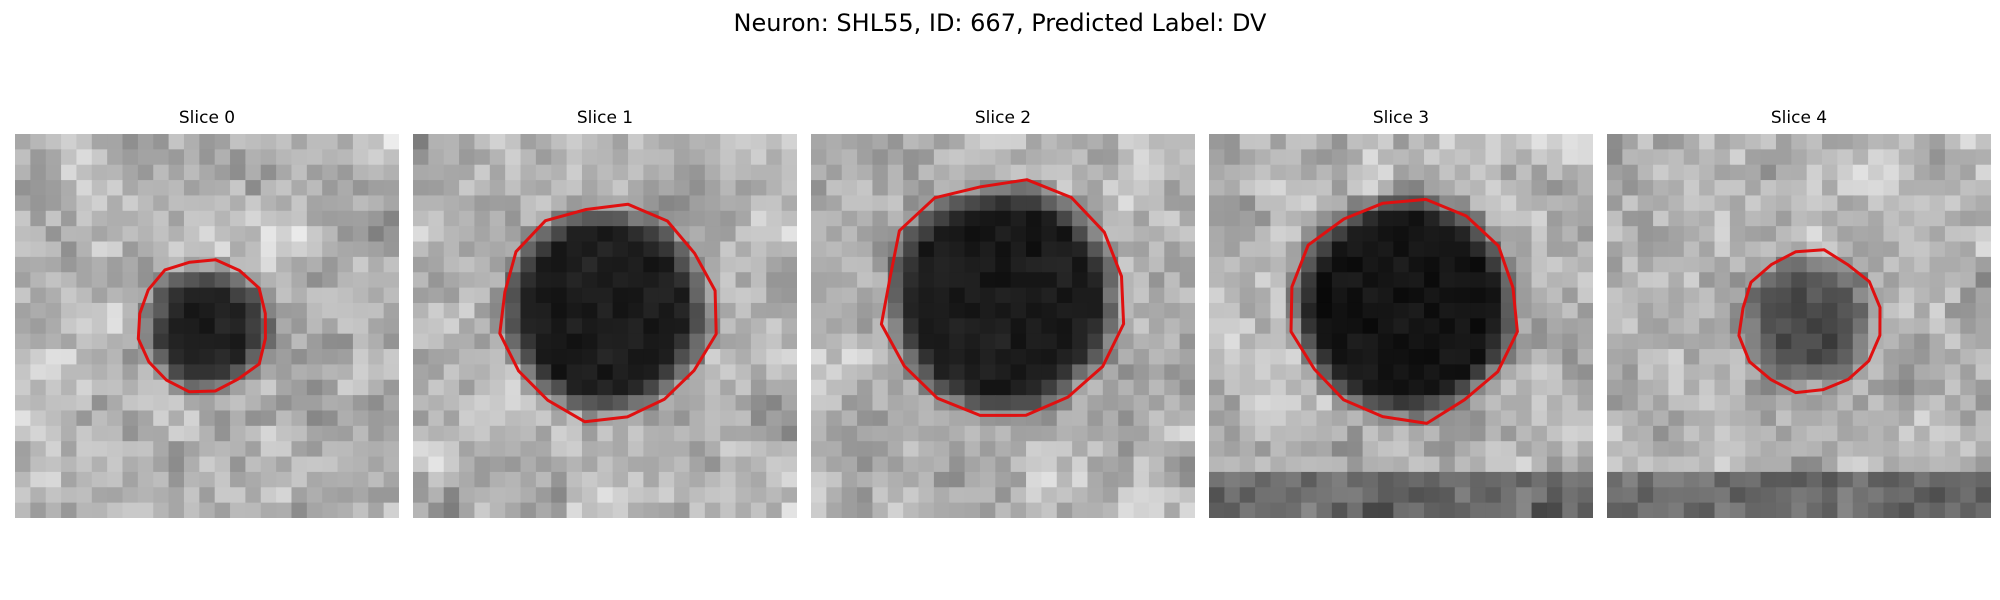 The height and width of the screenshot is (600, 2000). Describe the element at coordinates (1003, 313) in the screenshot. I see `slice-panel-2: Slice 2` at that location.